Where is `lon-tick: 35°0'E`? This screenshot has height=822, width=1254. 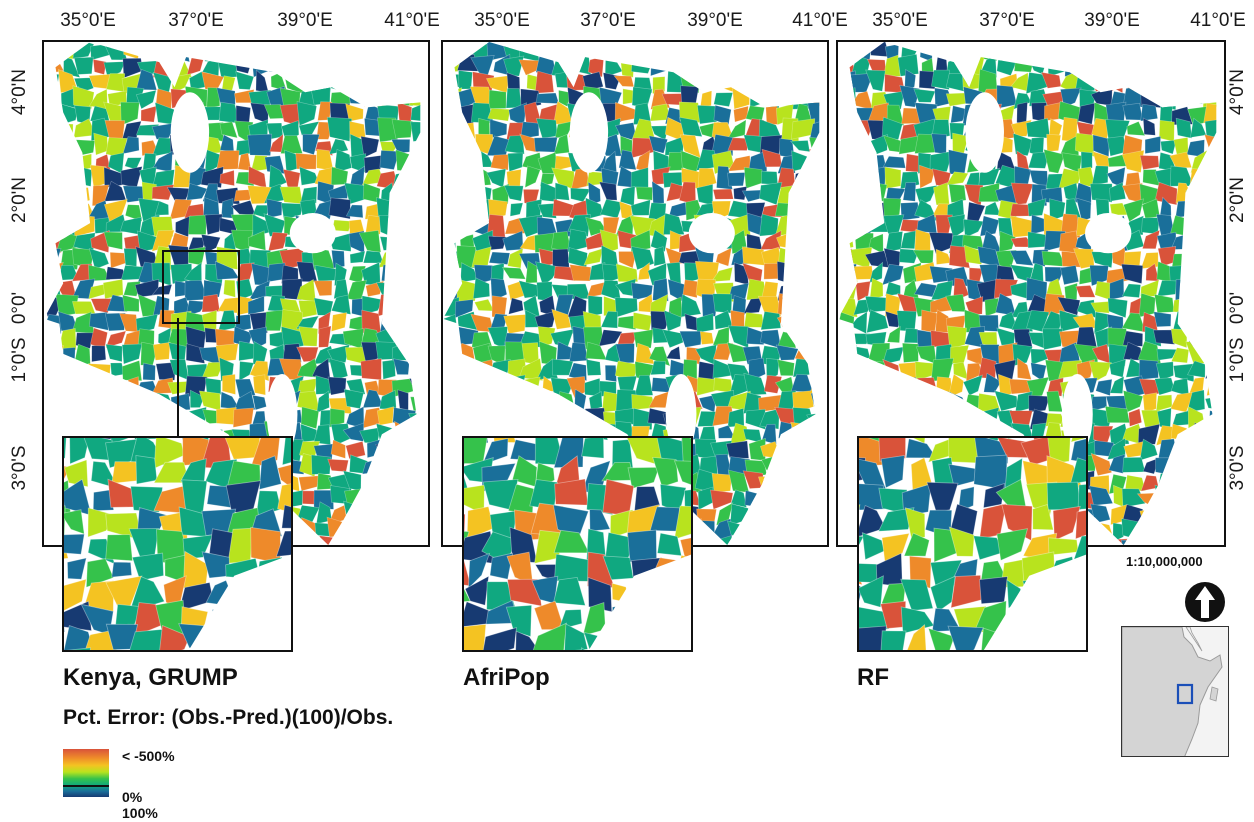 lon-tick: 35°0'E is located at coordinates (88, 20).